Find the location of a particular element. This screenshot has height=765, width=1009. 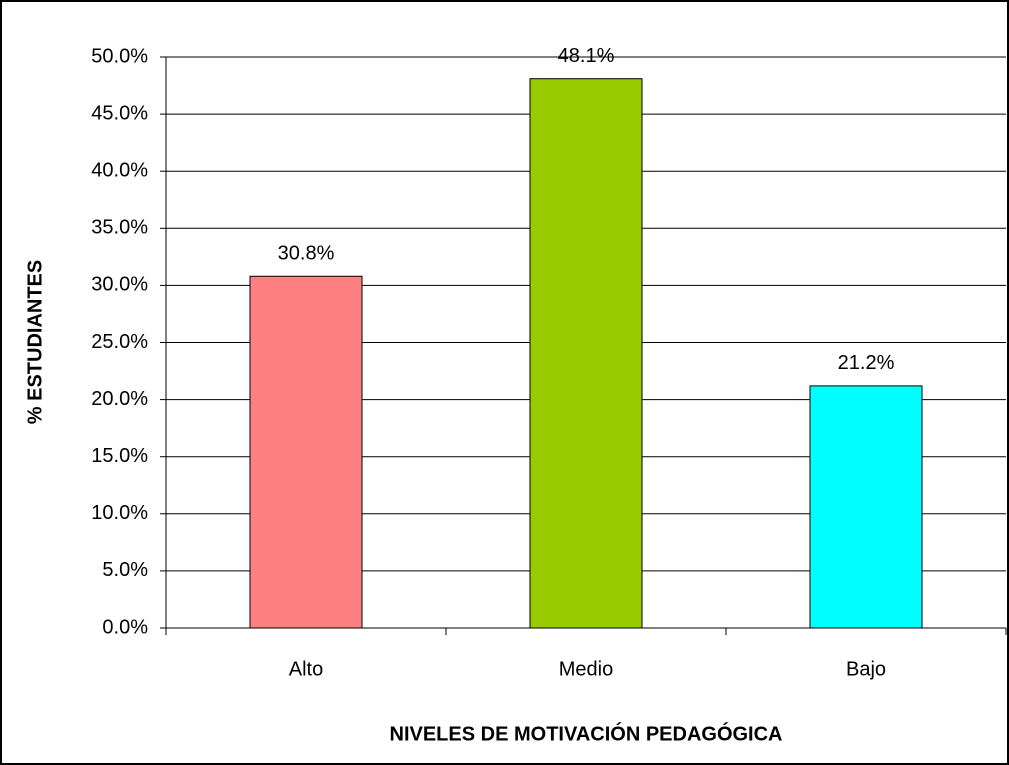

y-tick-label: 45.0% is located at coordinates (119, 113).